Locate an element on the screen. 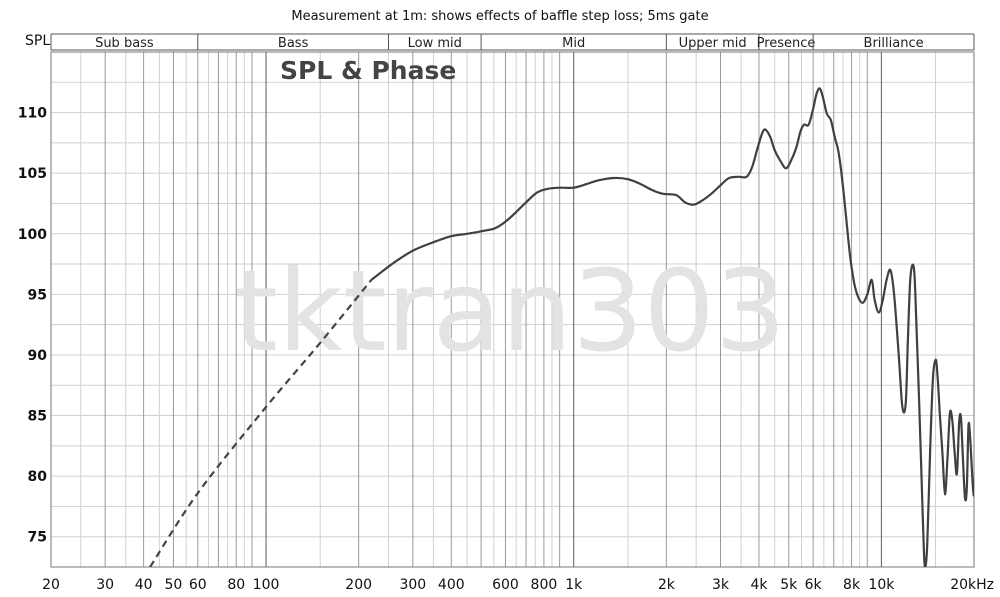 This screenshot has height=597, width=1000. band-label: Mid is located at coordinates (573, 43).